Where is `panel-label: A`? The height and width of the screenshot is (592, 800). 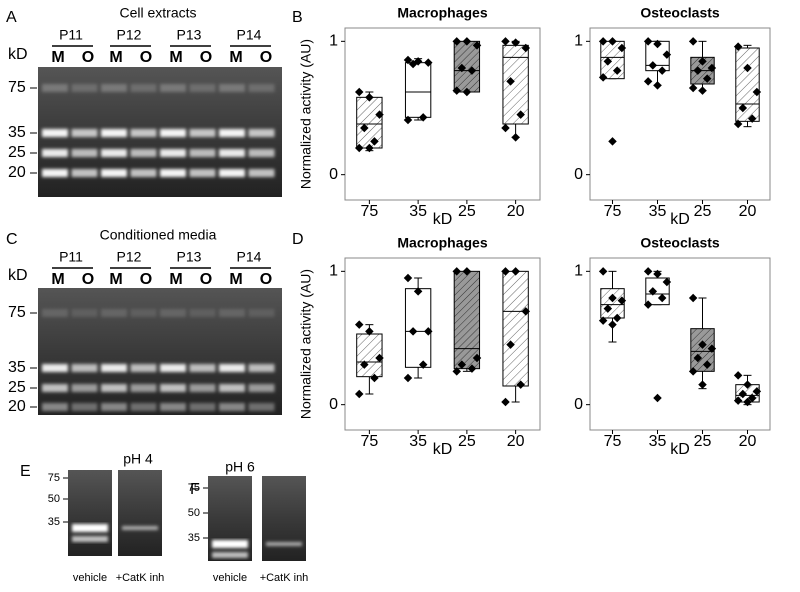
panel-label: A is located at coordinates (11, 17).